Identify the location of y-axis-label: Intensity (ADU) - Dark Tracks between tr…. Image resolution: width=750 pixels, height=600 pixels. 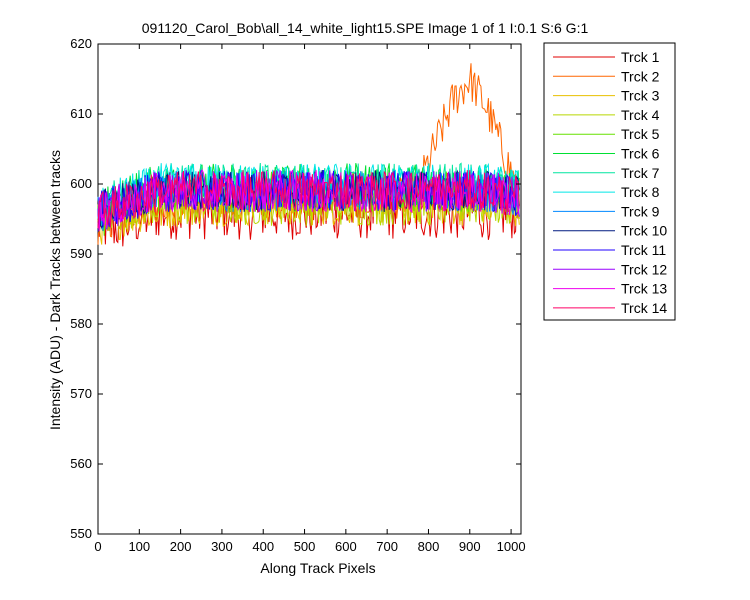
(55, 290).